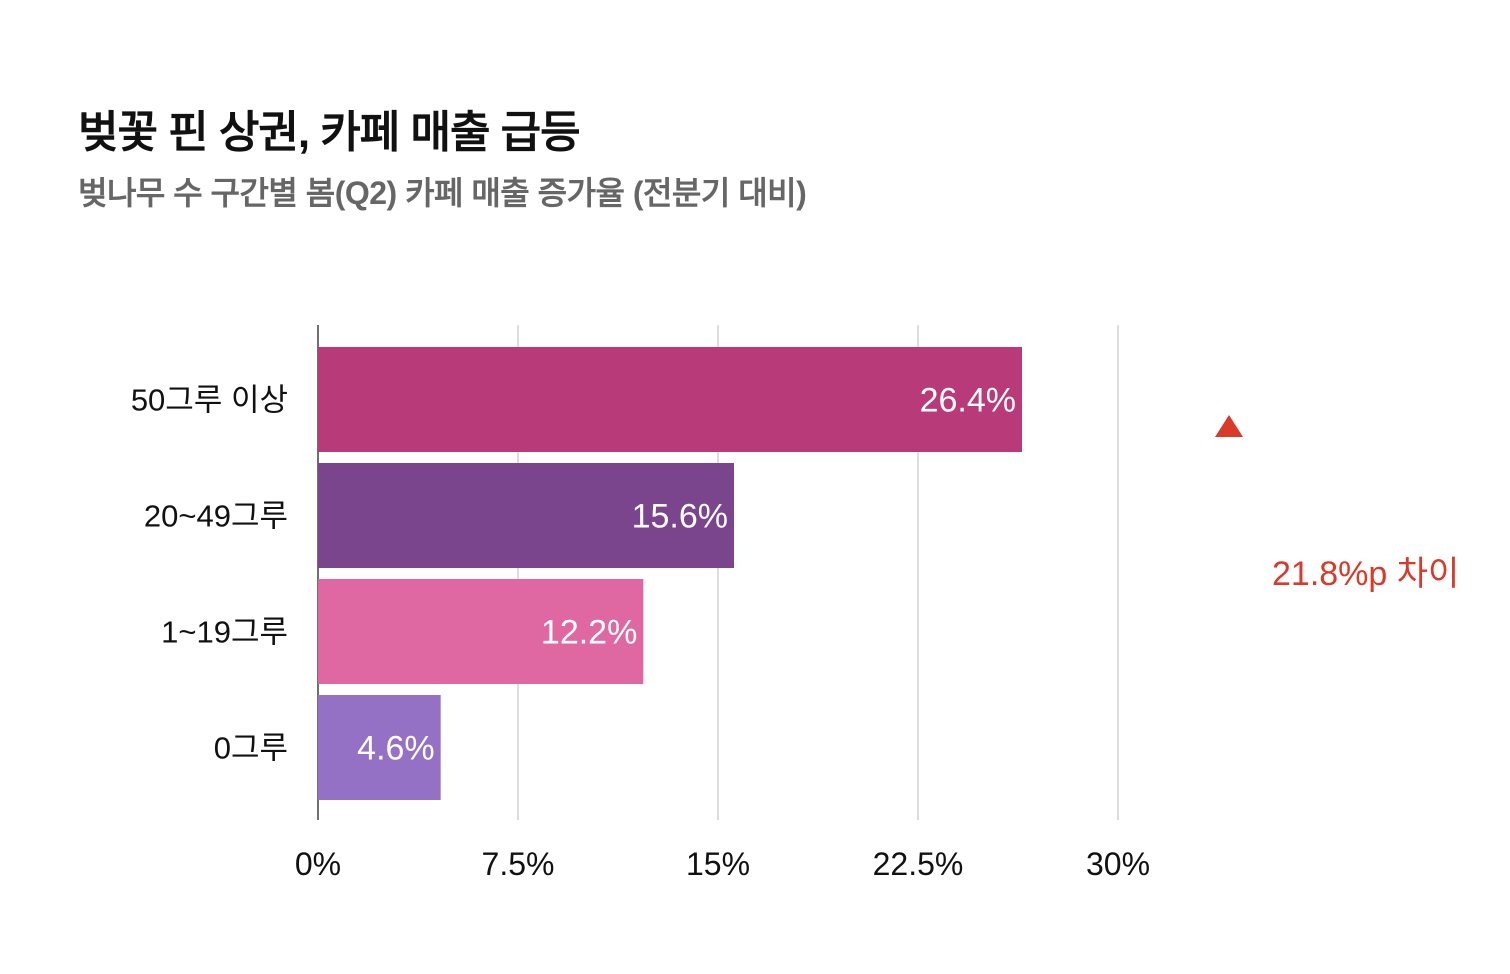  I want to click on data-label: 12.2%, so click(589, 633).